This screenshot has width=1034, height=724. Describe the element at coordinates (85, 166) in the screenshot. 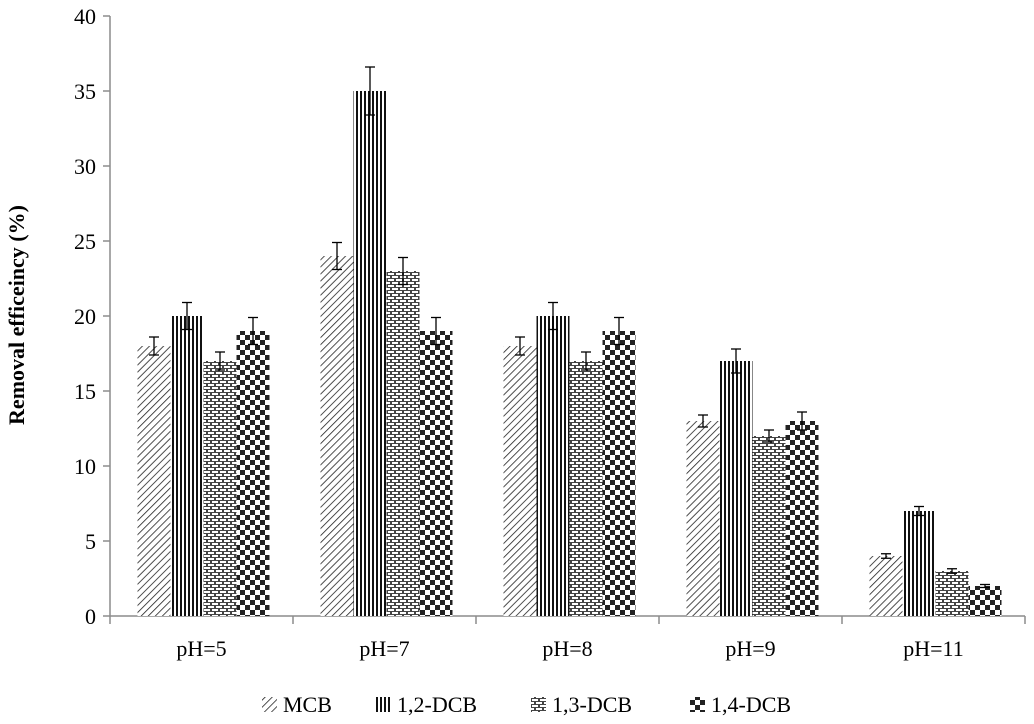

I see `y-tick-label: 30` at that location.